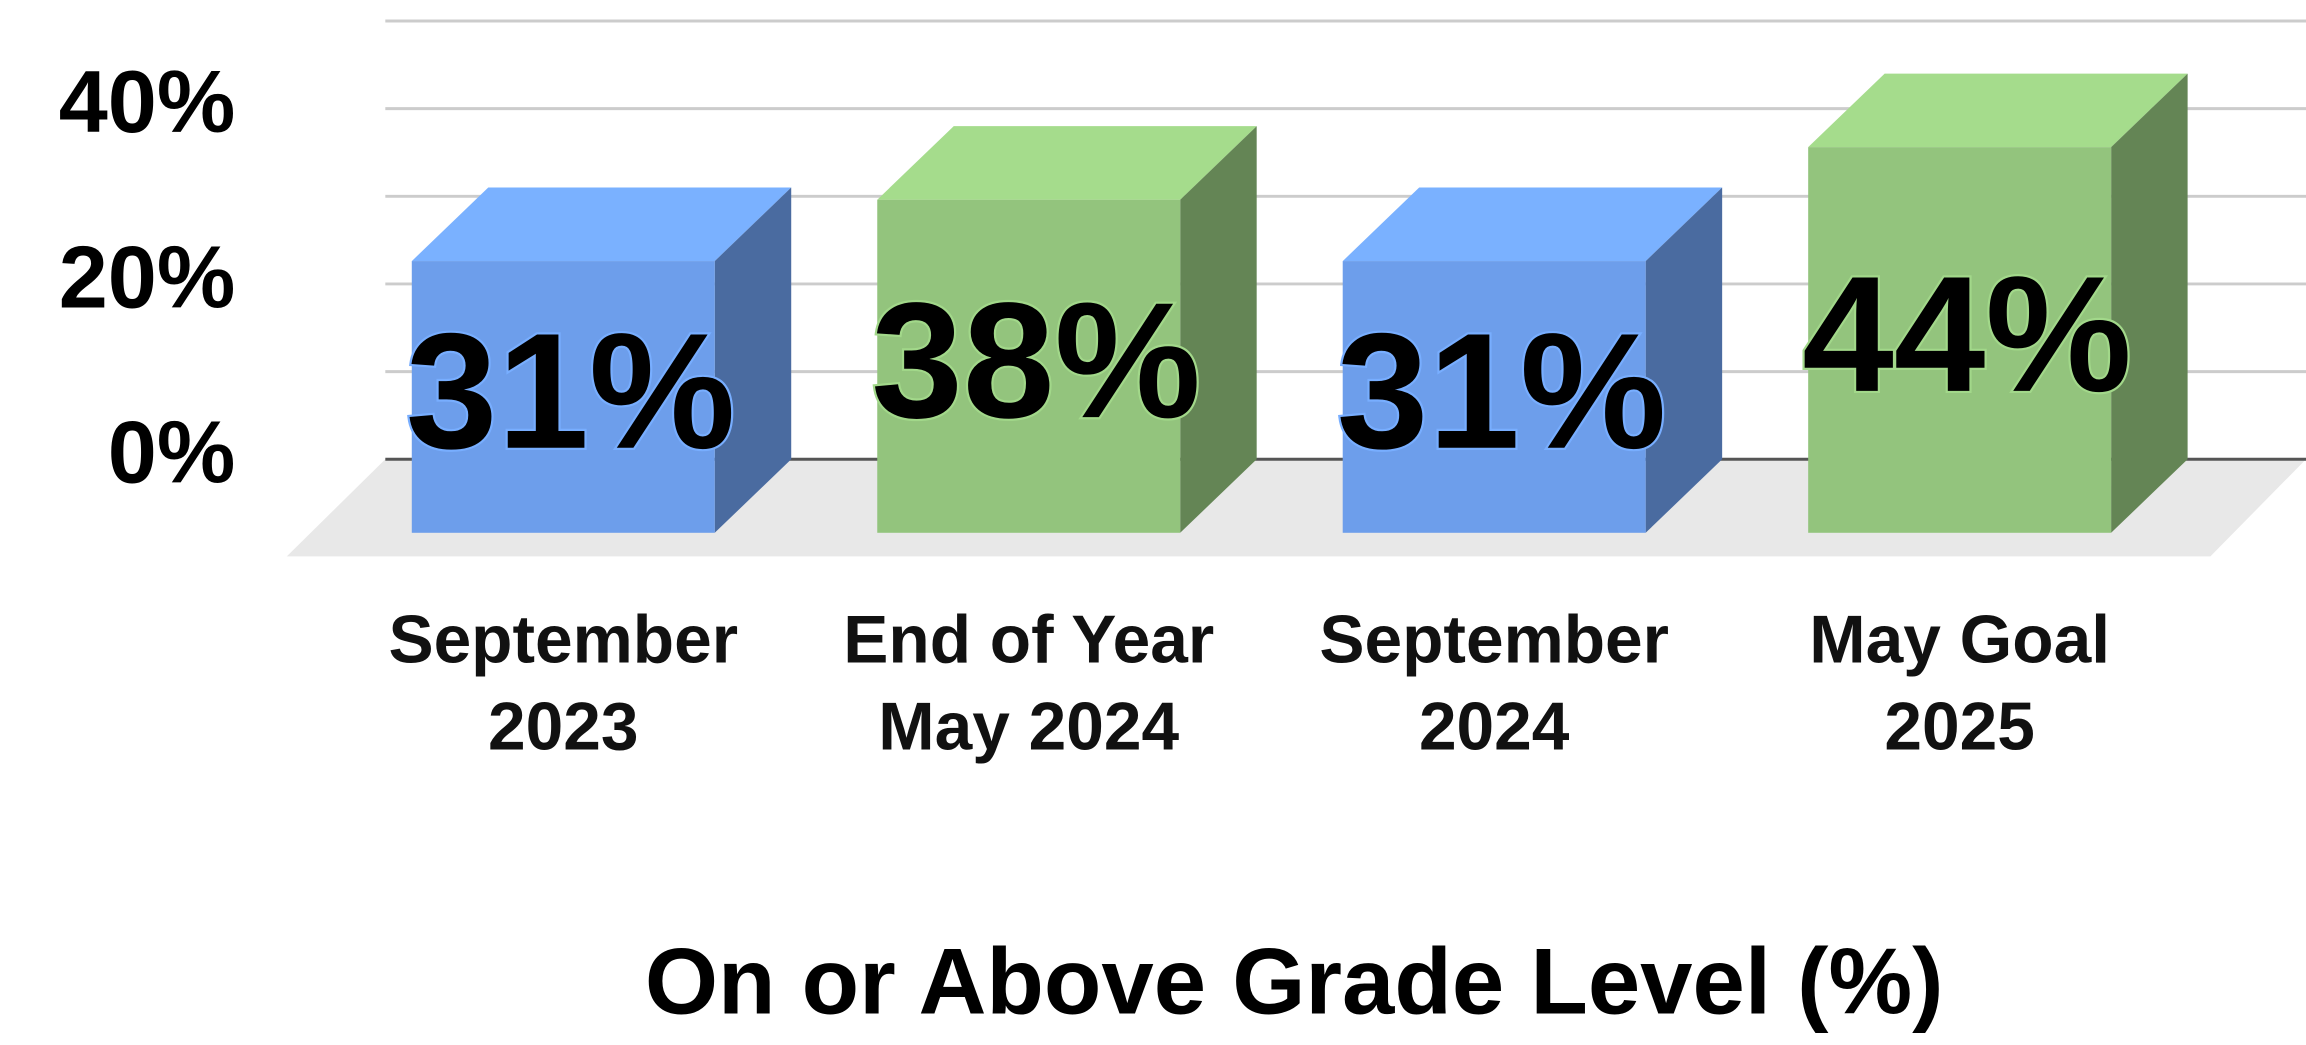 This screenshot has height=1045, width=2306. I want to click on floor, so click(1296, 508).